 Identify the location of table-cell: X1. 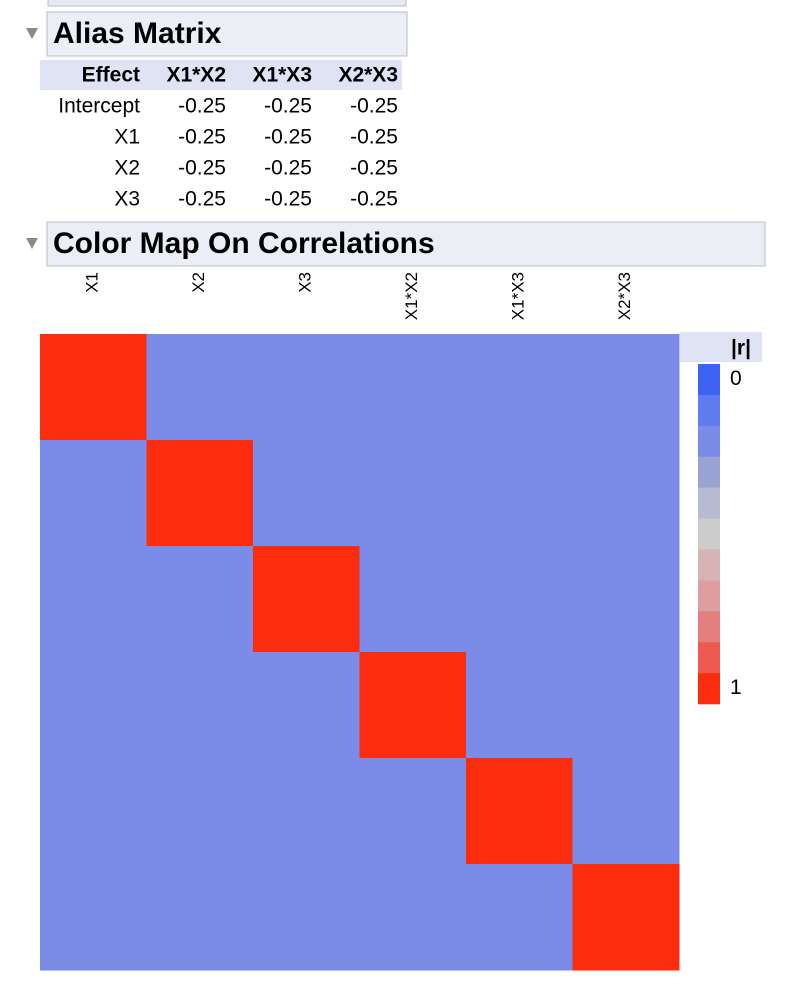
(127, 137).